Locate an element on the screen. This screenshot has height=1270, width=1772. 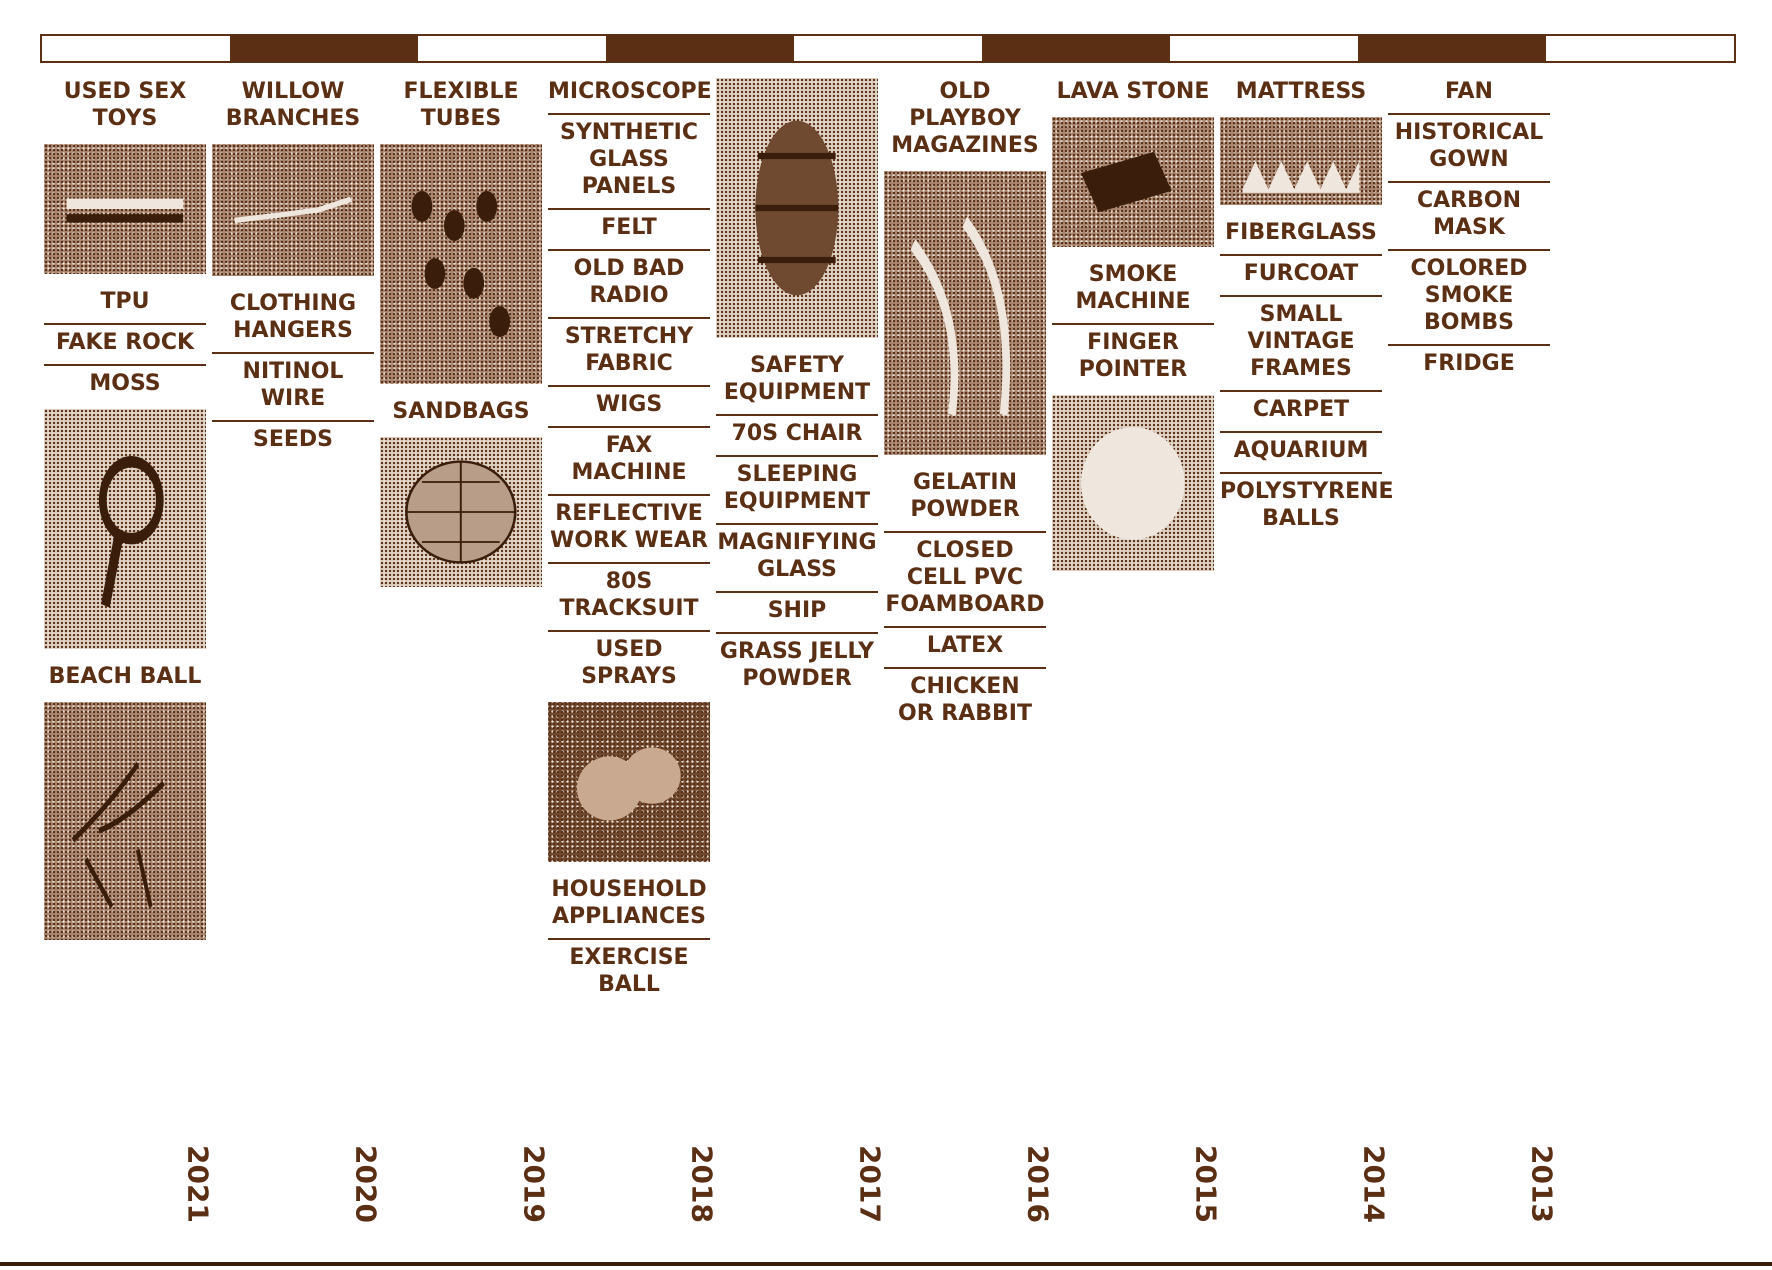
spheres-photo-icon is located at coordinates (629, 782).